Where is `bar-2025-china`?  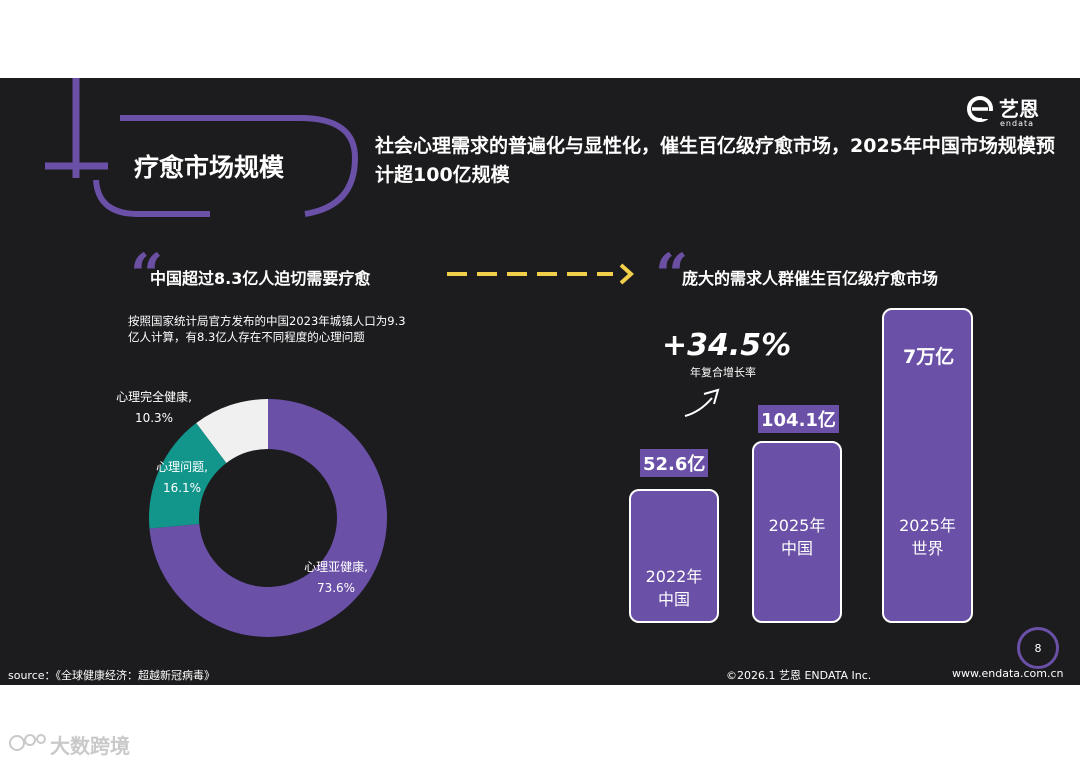
bar-2025-china is located at coordinates (797, 532).